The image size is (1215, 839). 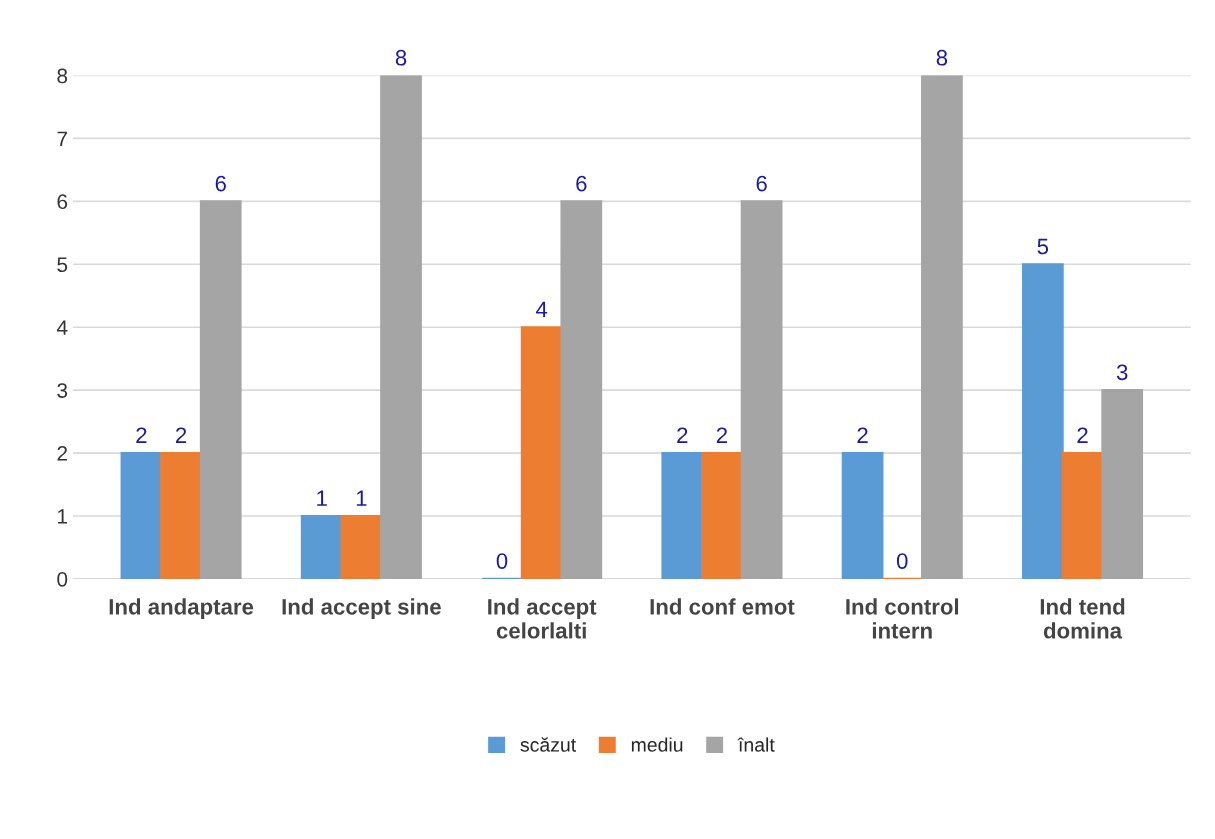 What do you see at coordinates (1043, 246) in the screenshot?
I see `data-label: 5` at bounding box center [1043, 246].